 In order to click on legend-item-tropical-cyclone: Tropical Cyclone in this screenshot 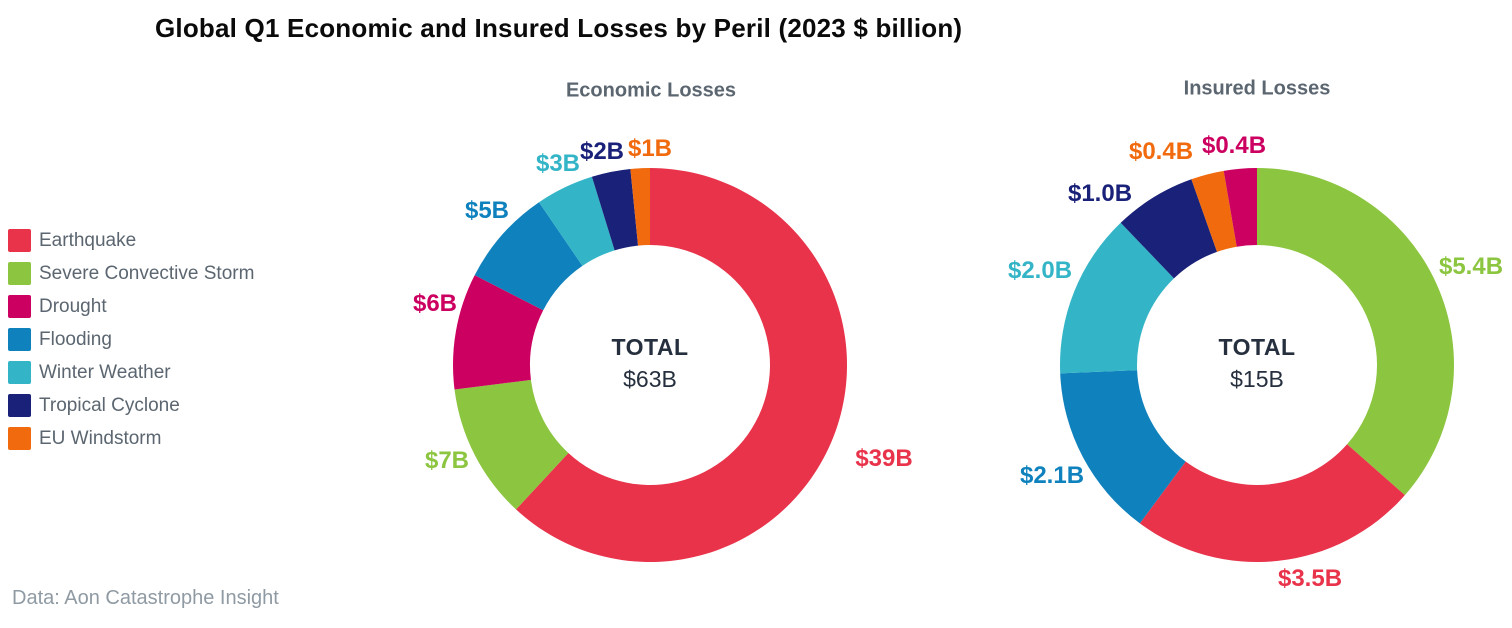, I will do `click(131, 405)`.